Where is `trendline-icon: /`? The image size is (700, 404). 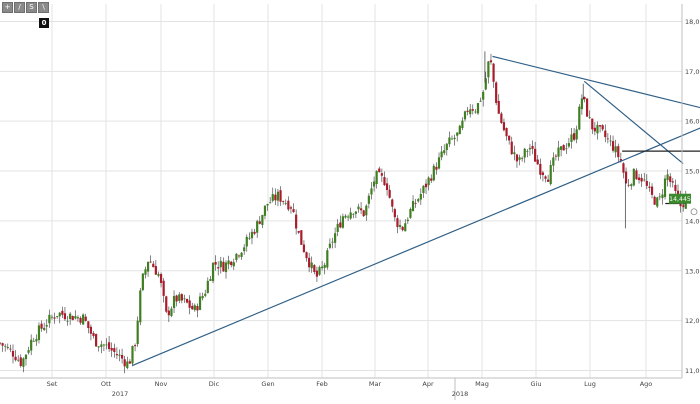
trendline-icon: / is located at coordinates (19, 7).